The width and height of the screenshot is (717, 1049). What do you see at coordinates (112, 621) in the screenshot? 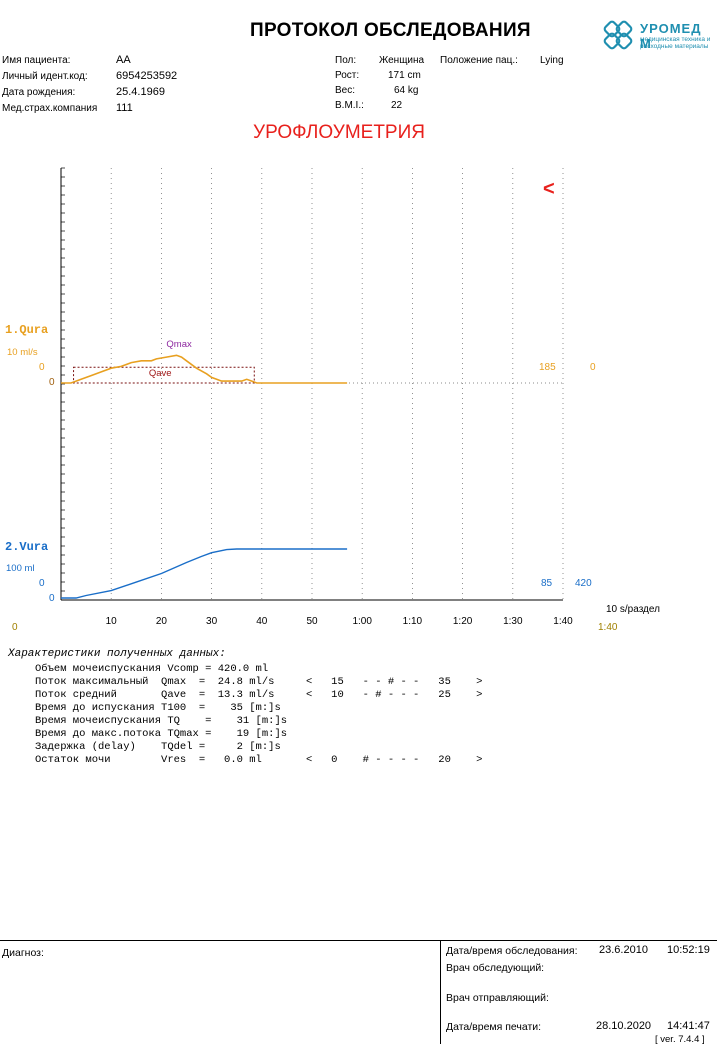
I see `x-tick-label: 10` at bounding box center [112, 621].